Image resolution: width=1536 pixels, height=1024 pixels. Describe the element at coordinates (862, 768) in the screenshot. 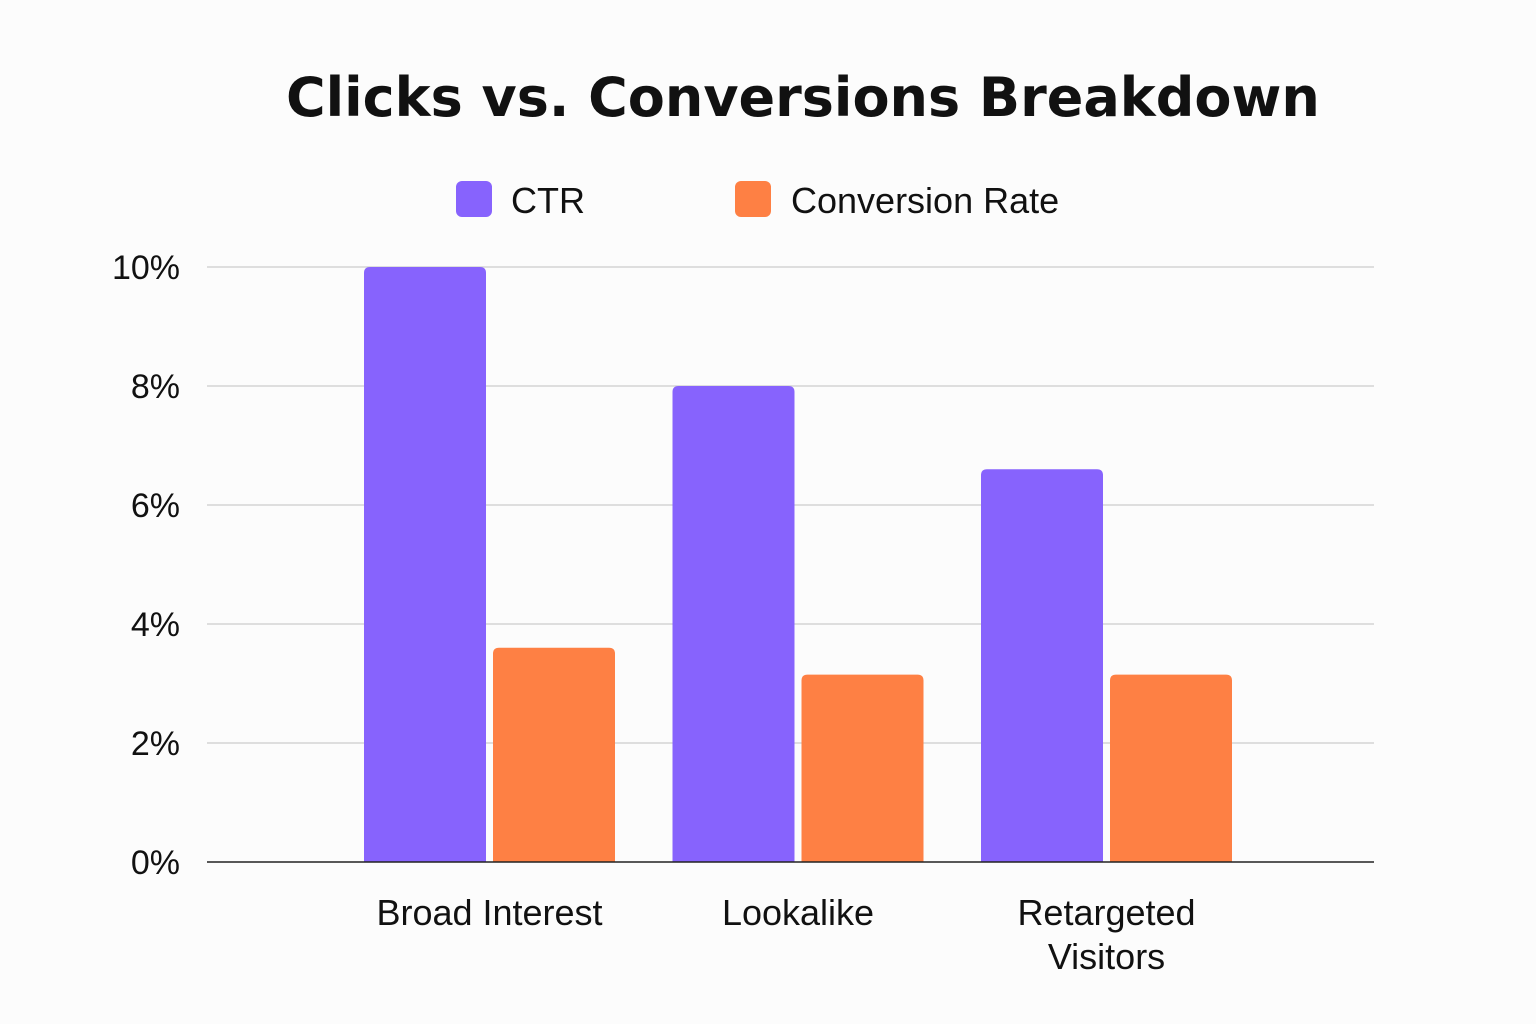

I see `bar-conversion-rate-lookalike` at that location.